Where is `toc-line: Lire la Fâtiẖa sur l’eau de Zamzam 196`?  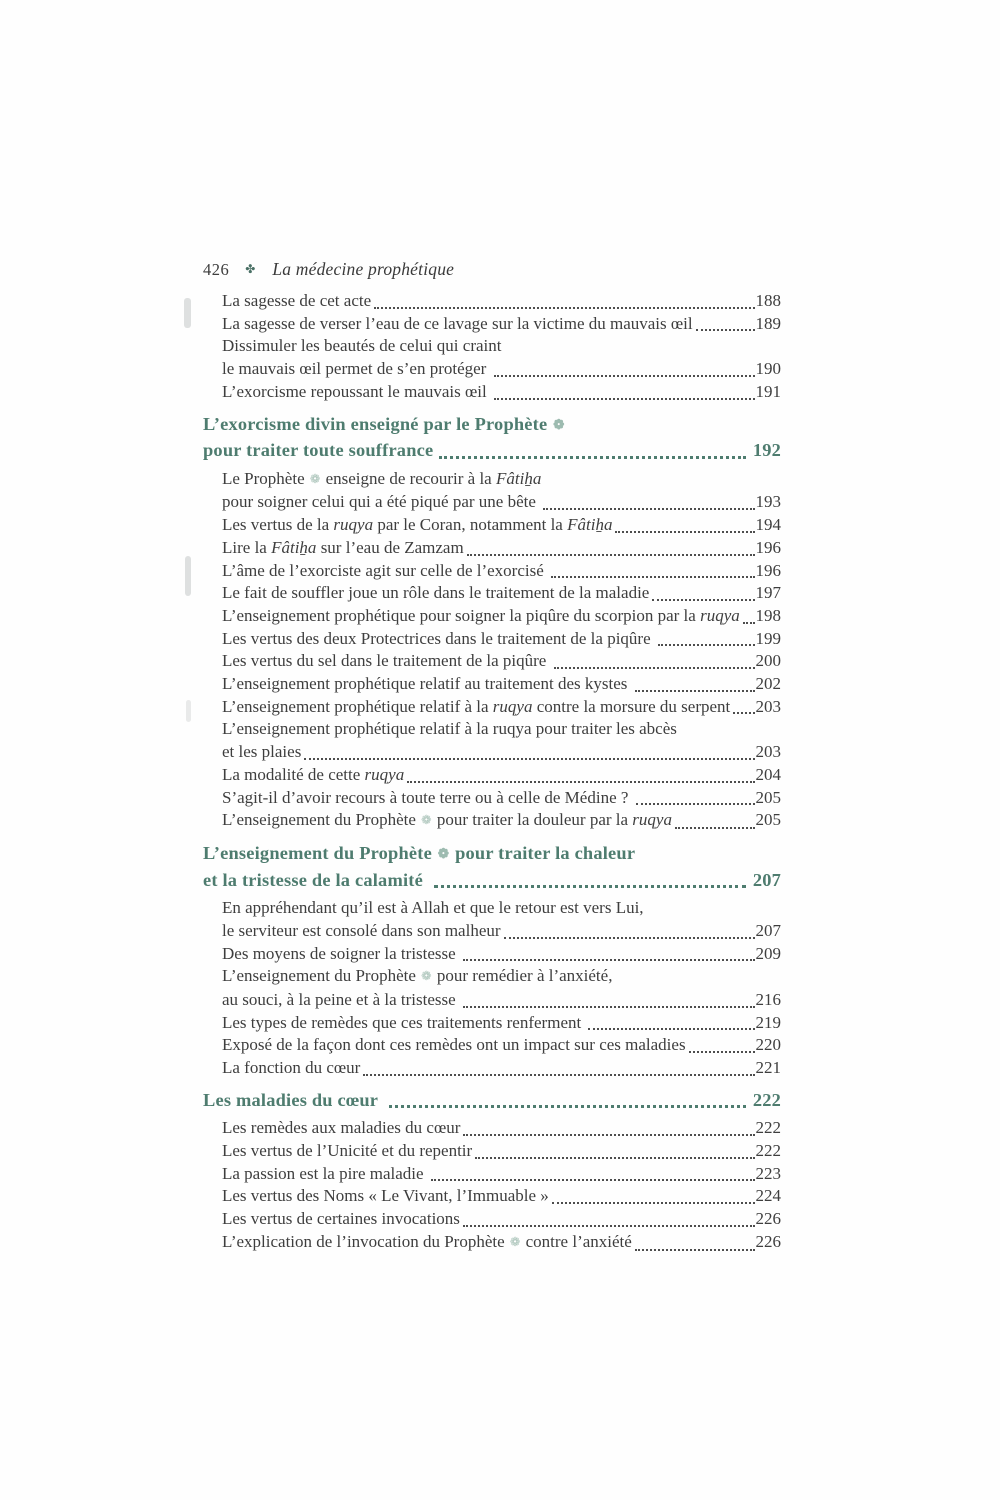 toc-line: Lire la Fâtiẖa sur l’eau de Zamzam 196 is located at coordinates (501, 548).